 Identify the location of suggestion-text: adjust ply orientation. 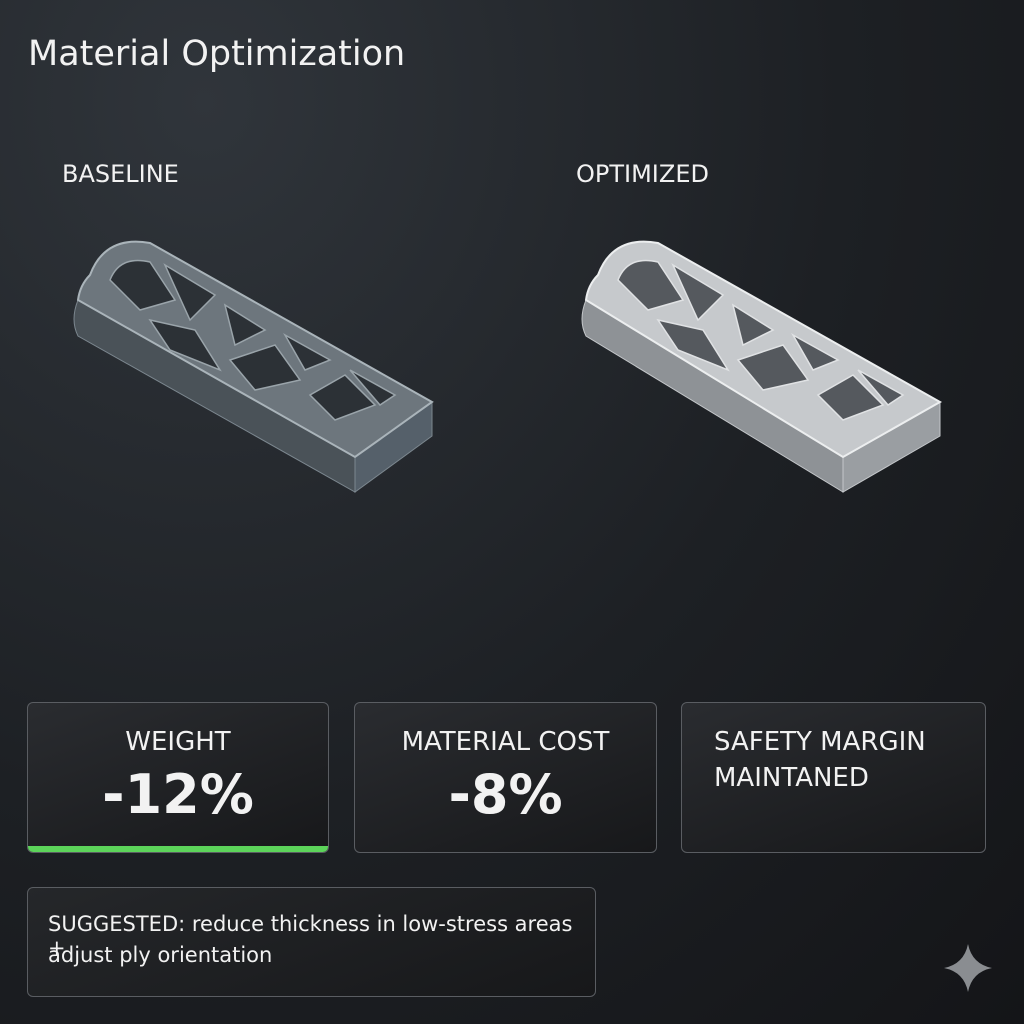
(160, 955).